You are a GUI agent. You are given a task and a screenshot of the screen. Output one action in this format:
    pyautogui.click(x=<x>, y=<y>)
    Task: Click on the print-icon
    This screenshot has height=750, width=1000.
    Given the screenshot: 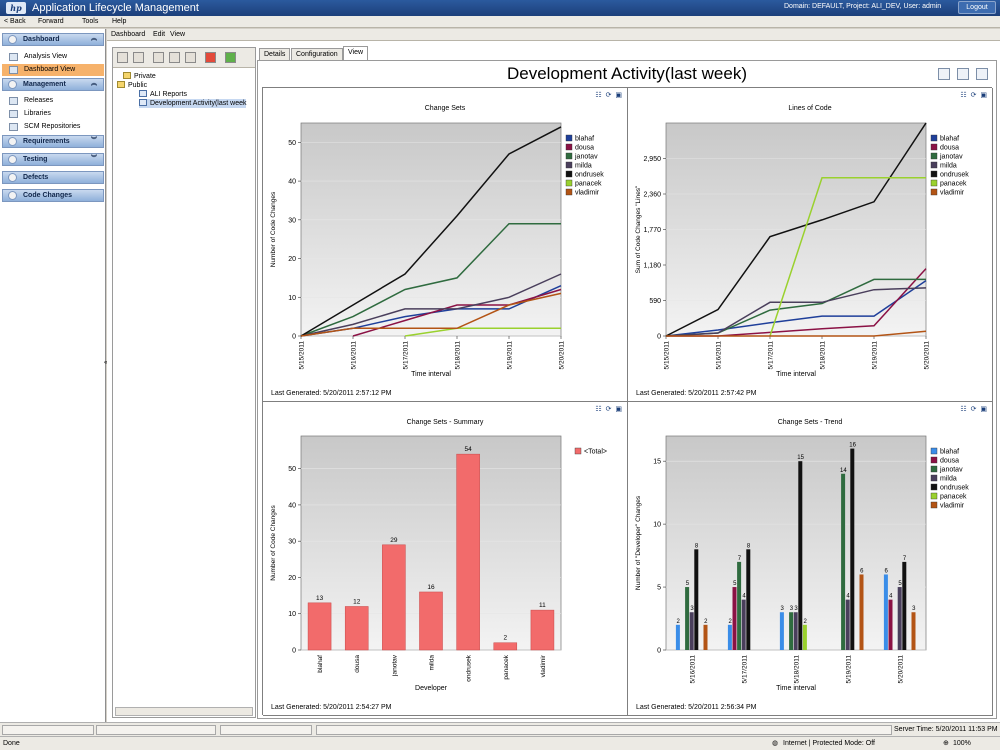 What is the action you would take?
    pyautogui.click(x=963, y=74)
    